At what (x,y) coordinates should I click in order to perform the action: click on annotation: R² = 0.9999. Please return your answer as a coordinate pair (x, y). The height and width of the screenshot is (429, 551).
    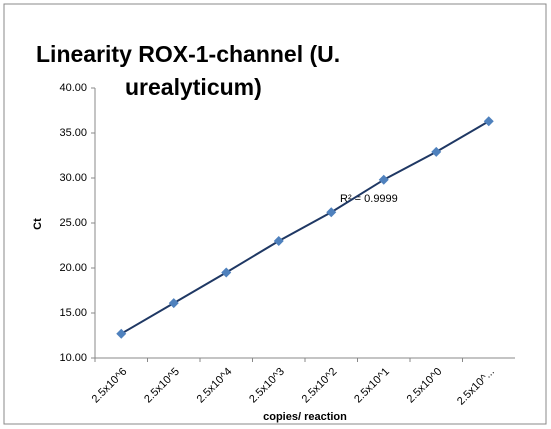
    Looking at the image, I should click on (369, 199).